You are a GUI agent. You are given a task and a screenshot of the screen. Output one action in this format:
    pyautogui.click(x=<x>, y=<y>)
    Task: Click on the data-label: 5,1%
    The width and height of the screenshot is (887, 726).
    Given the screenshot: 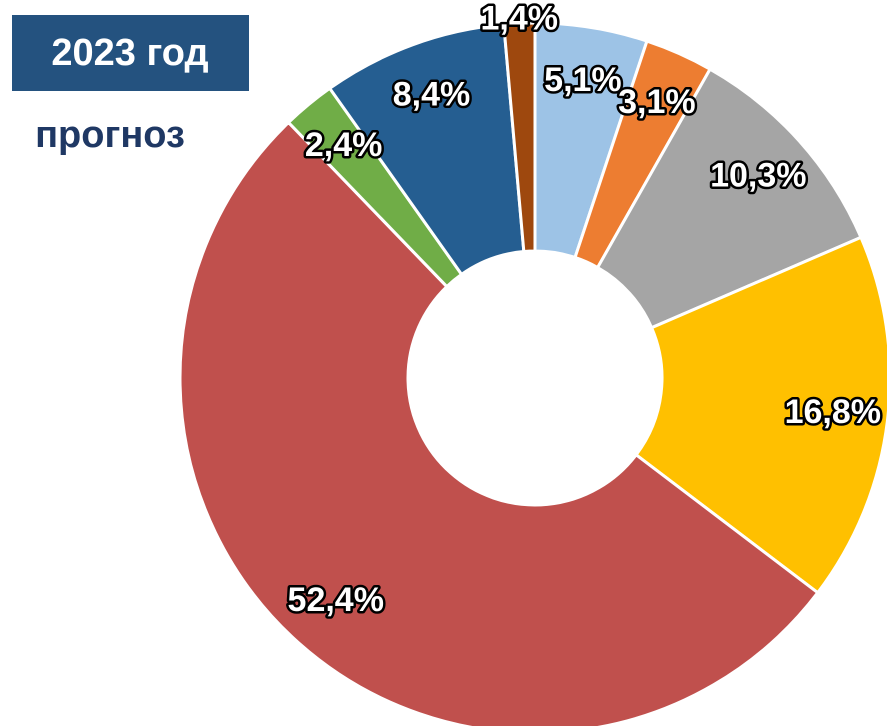 What is the action you would take?
    pyautogui.click(x=583, y=80)
    